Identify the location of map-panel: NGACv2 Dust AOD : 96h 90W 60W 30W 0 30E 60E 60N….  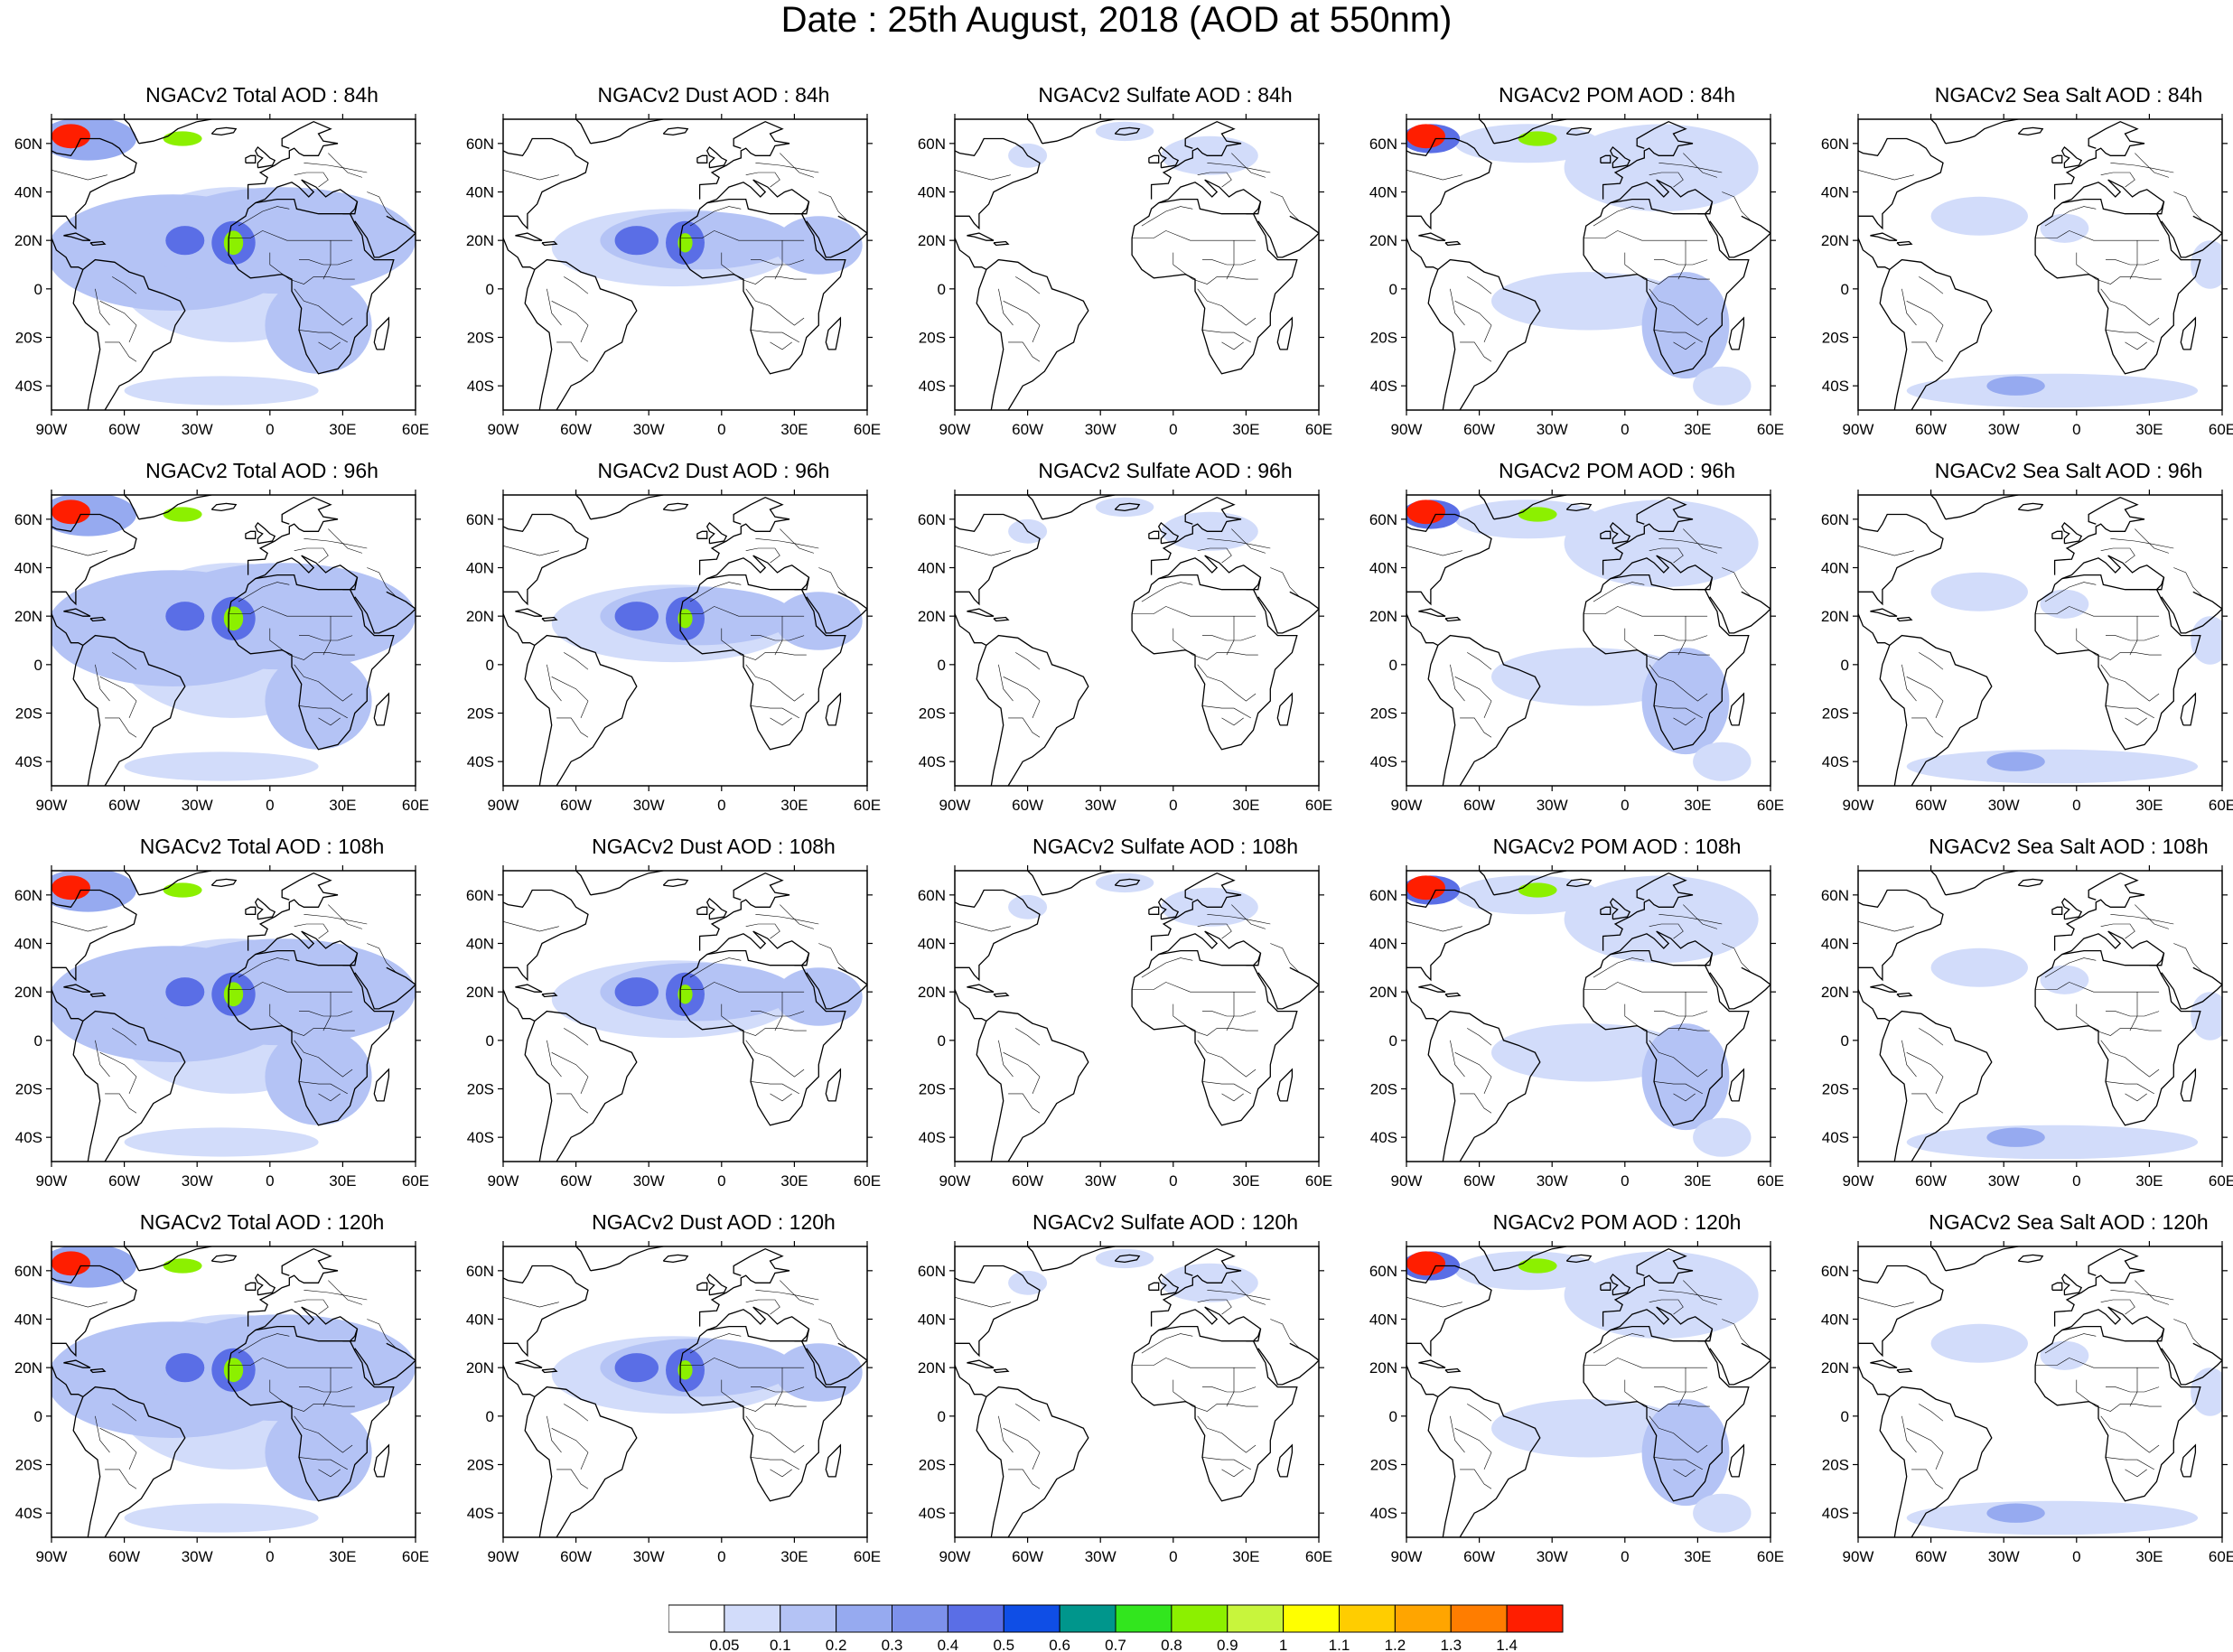
(709, 646).